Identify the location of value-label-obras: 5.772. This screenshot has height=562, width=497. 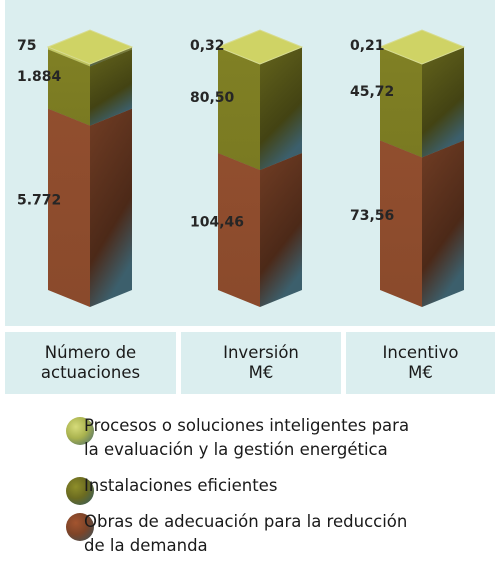
(39, 200).